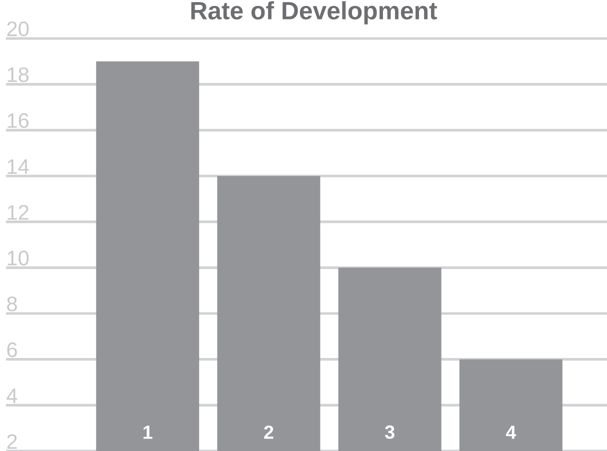 Image resolution: width=607 pixels, height=451 pixels. What do you see at coordinates (314, 12) in the screenshot?
I see `chart-title: Rate of Development` at bounding box center [314, 12].